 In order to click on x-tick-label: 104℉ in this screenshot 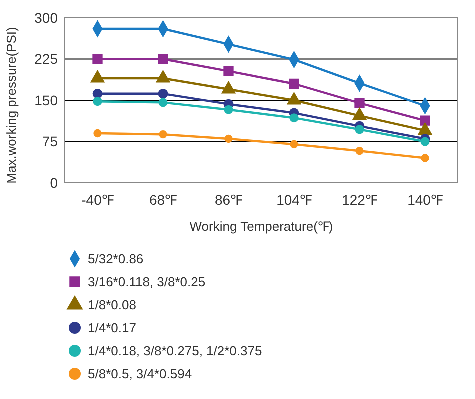, I will do `click(294, 200)`.